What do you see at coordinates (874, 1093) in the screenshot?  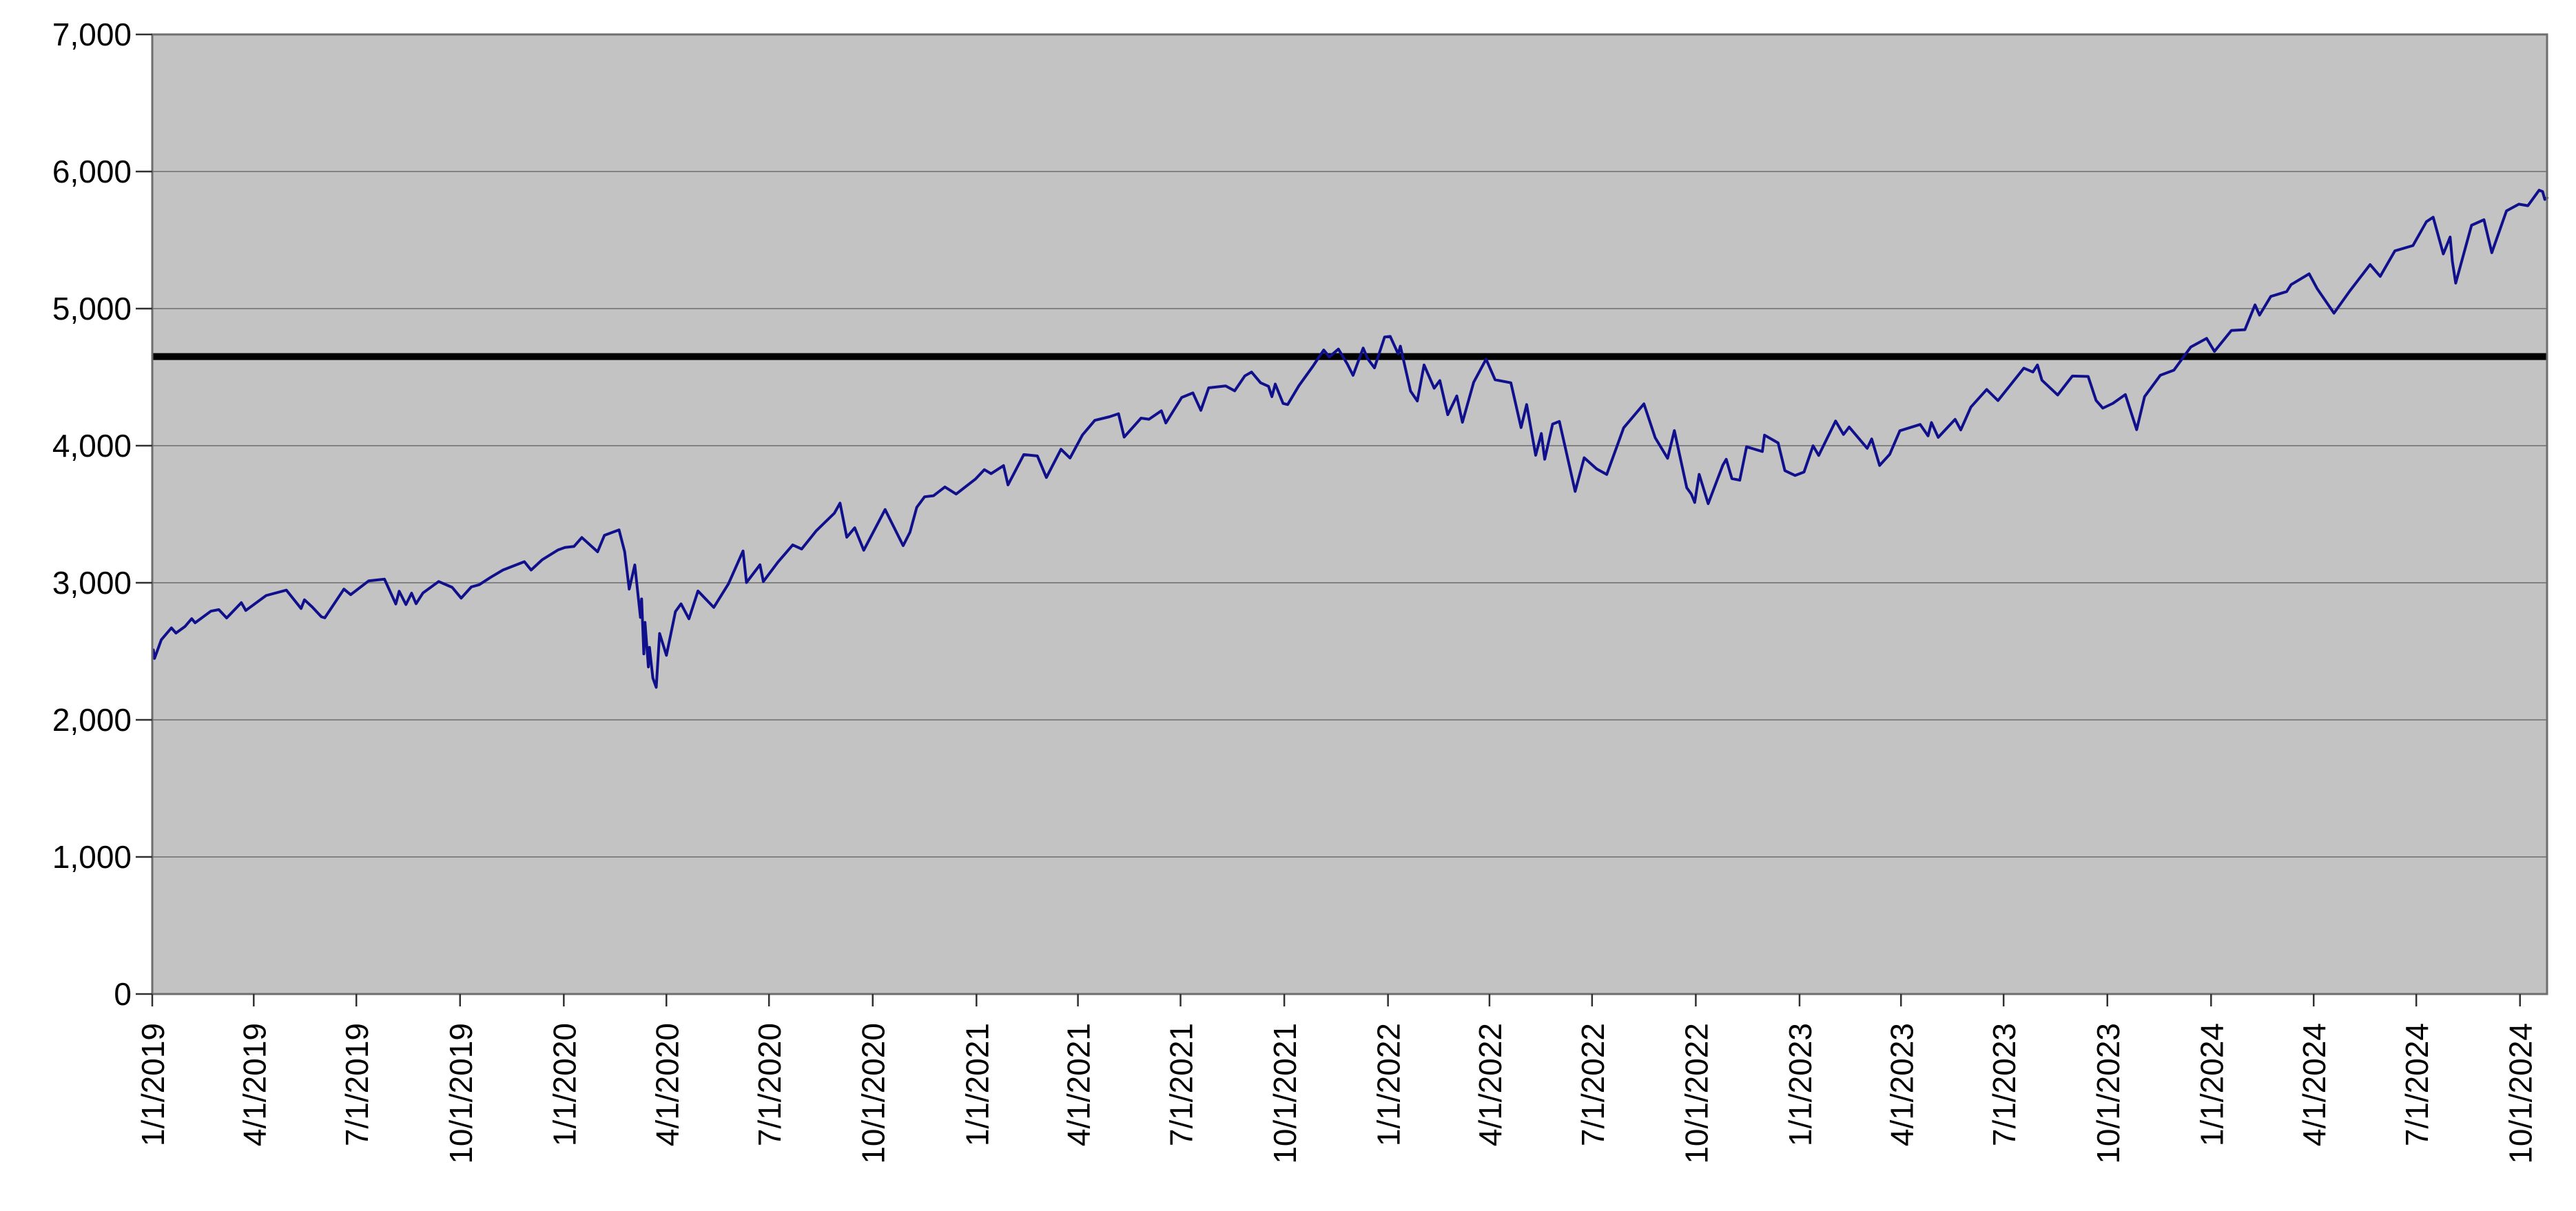 I see `x-axis-tick-label: 10/1/2020` at bounding box center [874, 1093].